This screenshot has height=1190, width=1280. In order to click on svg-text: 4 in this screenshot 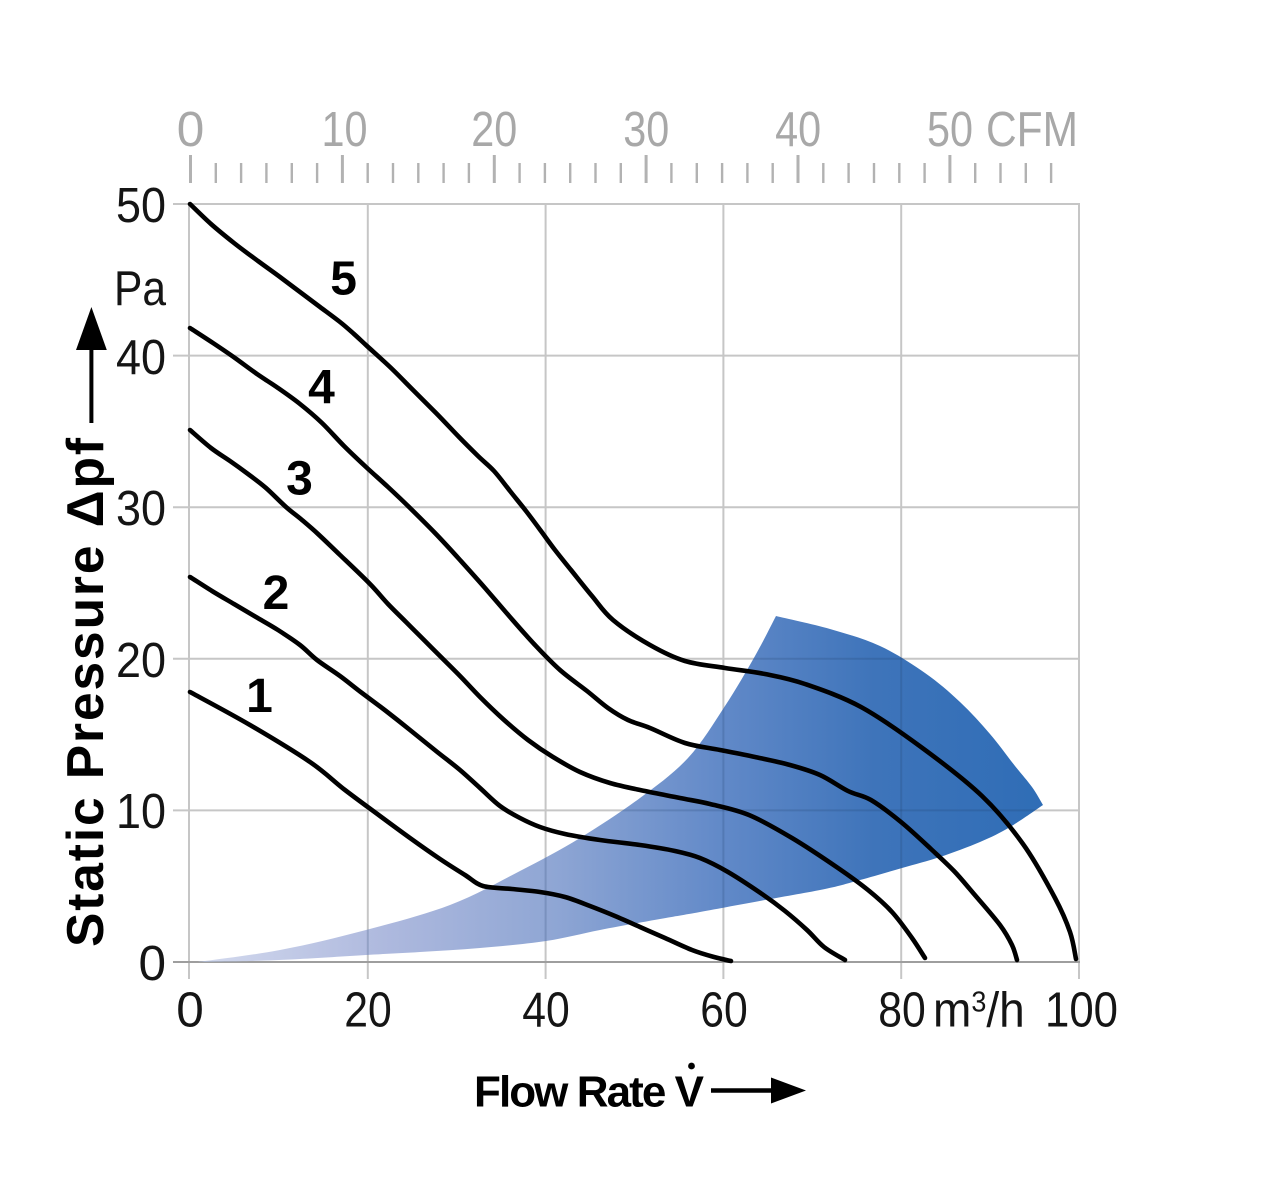, I will do `click(321, 388)`.